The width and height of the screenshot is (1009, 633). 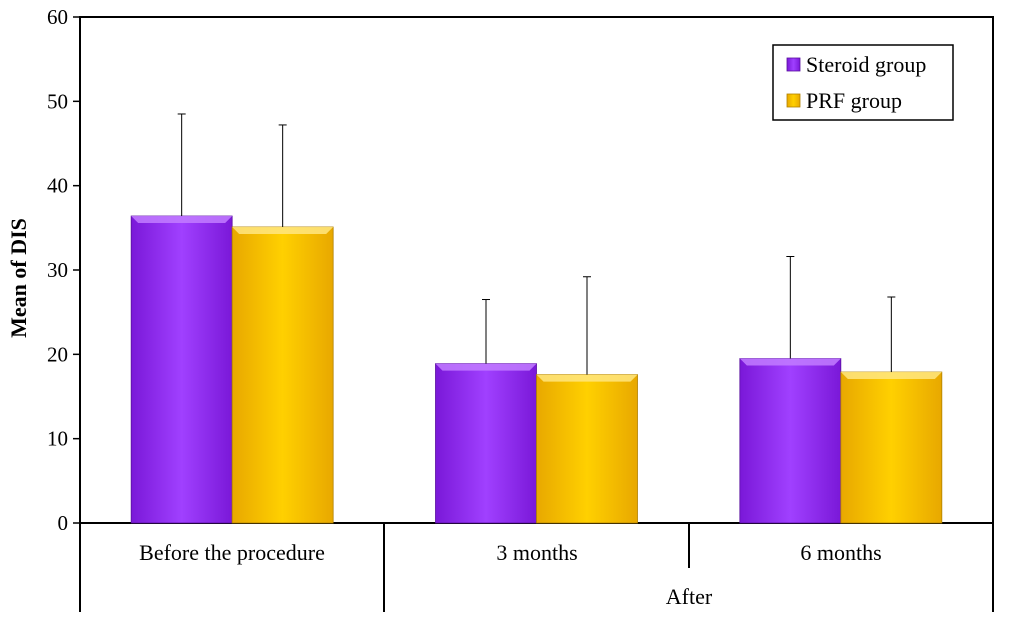 What do you see at coordinates (486, 443) in the screenshot?
I see `bar-series0-cat1` at bounding box center [486, 443].